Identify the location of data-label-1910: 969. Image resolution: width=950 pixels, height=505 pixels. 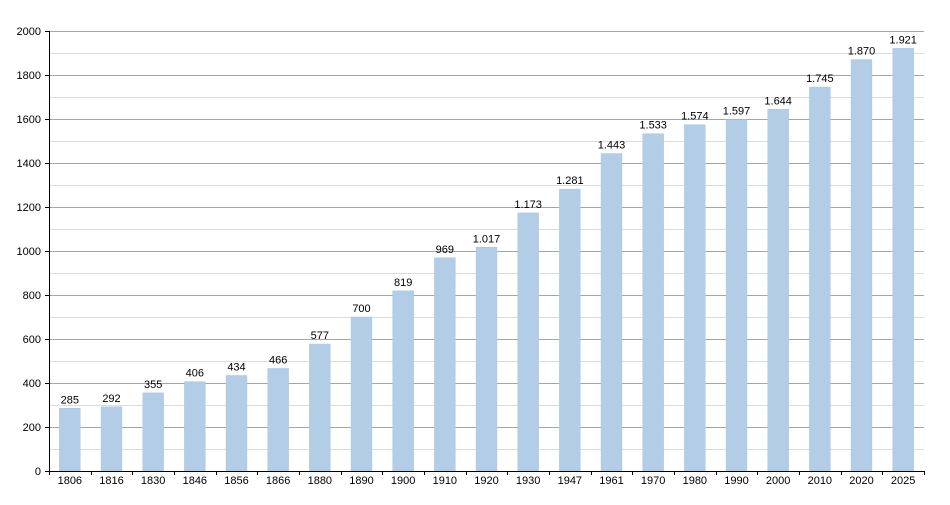
(445, 250).